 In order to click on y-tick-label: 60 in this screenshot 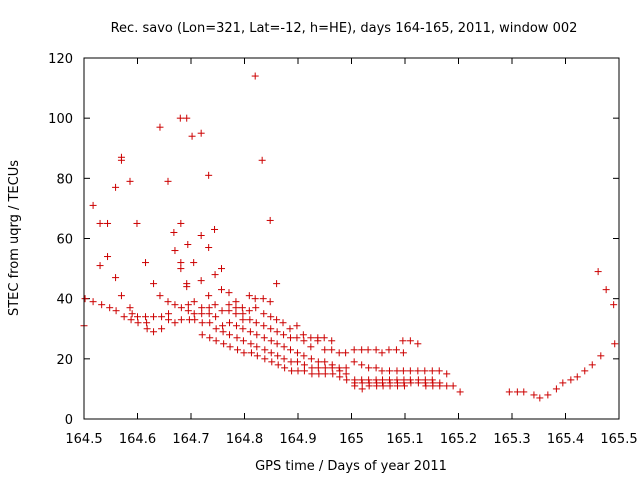, I will do `click(64, 240)`.